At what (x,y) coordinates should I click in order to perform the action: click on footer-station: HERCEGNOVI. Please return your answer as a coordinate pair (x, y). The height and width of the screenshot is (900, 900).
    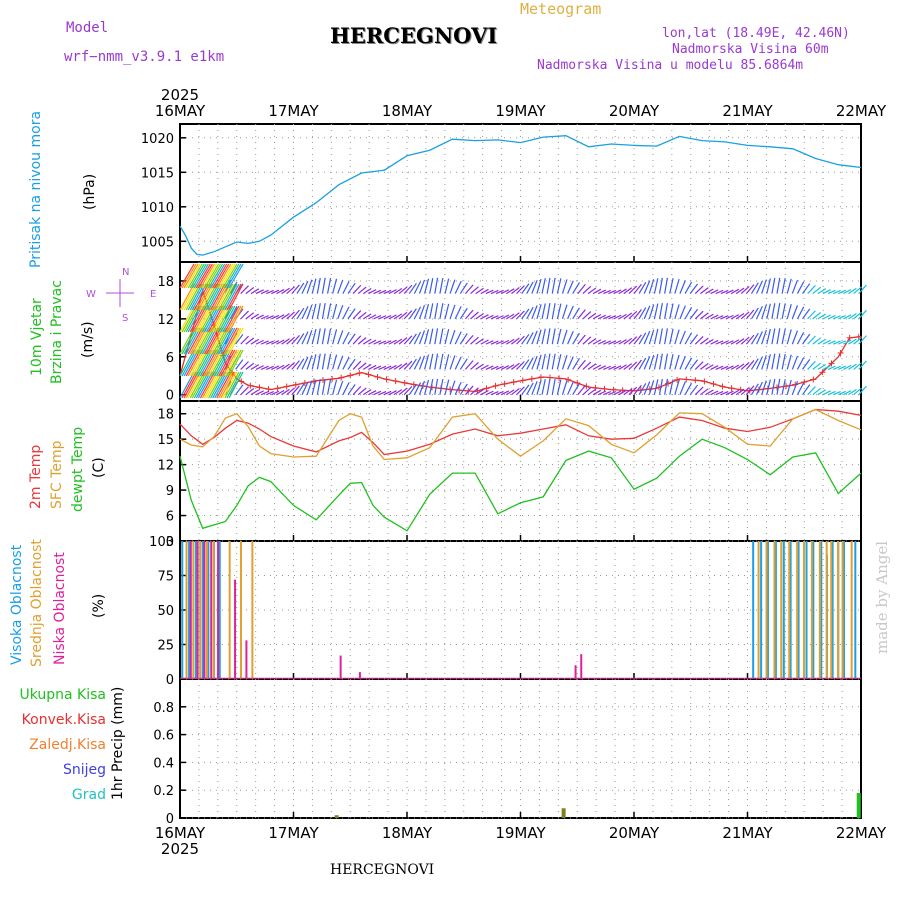
    Looking at the image, I should click on (382, 870).